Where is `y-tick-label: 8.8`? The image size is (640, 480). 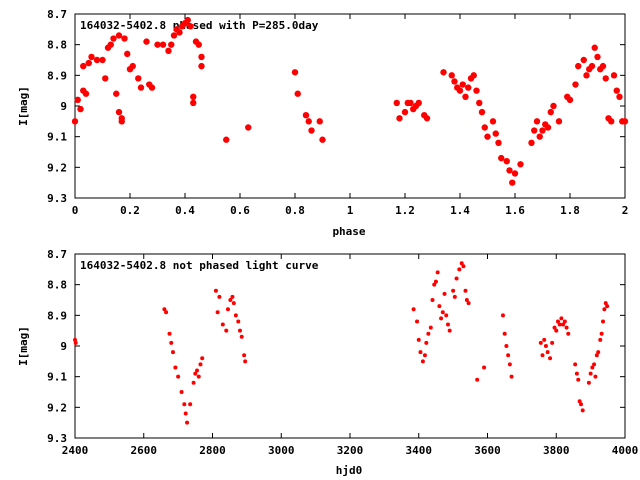 y-tick-label: 8.8 is located at coordinates (57, 285).